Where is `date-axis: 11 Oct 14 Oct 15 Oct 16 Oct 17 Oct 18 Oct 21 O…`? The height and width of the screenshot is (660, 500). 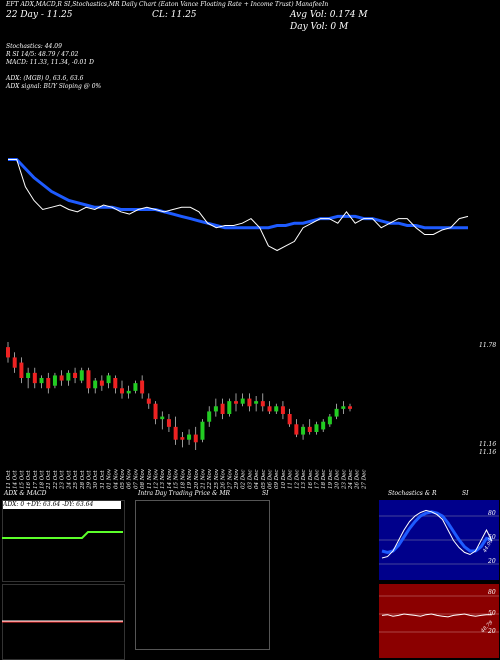
date-axis: 11 Oct 14 Oct 15 Oct 16 Oct 17 Oct 18 Oct 21 O… is located at coordinates (186, 479).